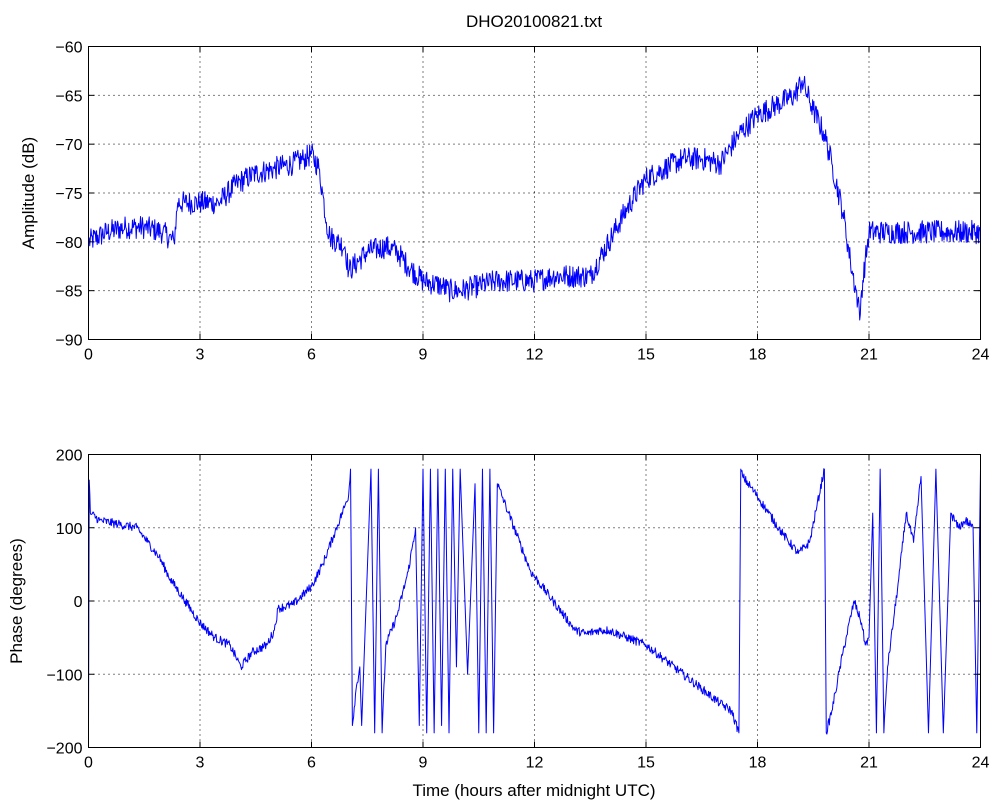  I want to click on amplitude-x-tick-label: 21, so click(869, 355).